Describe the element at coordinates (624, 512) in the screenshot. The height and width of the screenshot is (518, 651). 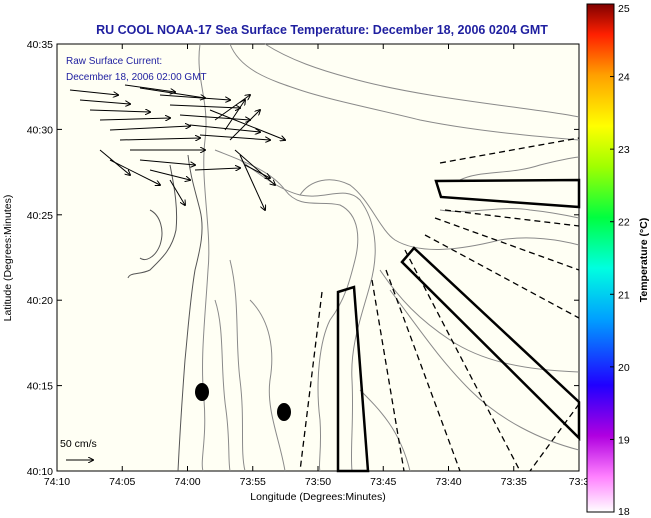
I see `colorbar-tick-label: 18` at that location.